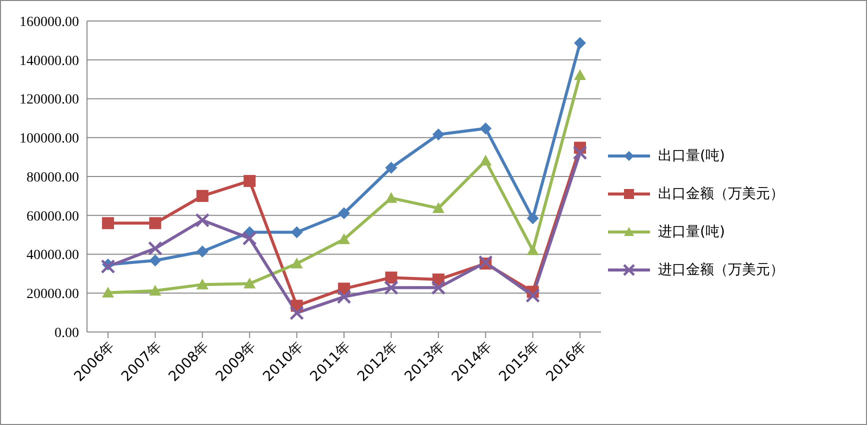  Describe the element at coordinates (49, 139) in the screenshot. I see `y-tick-label: 100000.00` at that location.